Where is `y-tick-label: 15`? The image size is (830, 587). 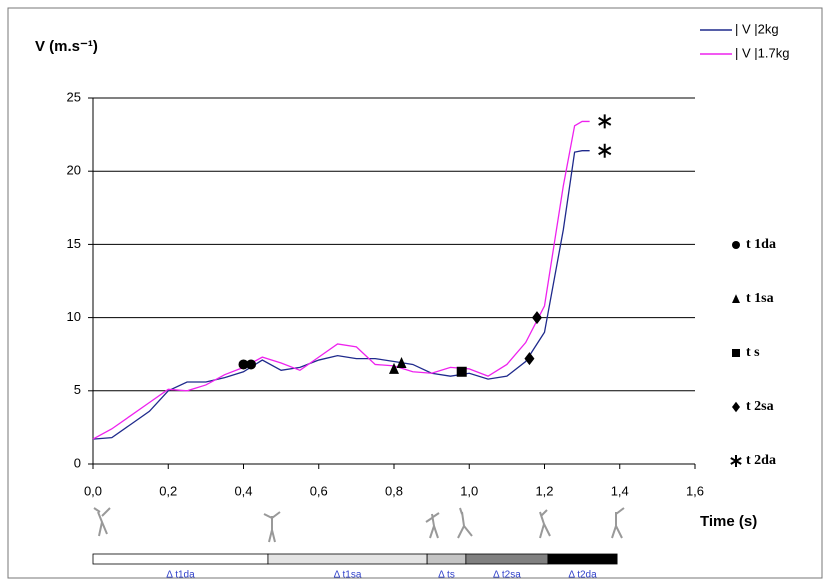 y-tick-label: 15 is located at coordinates (74, 243).